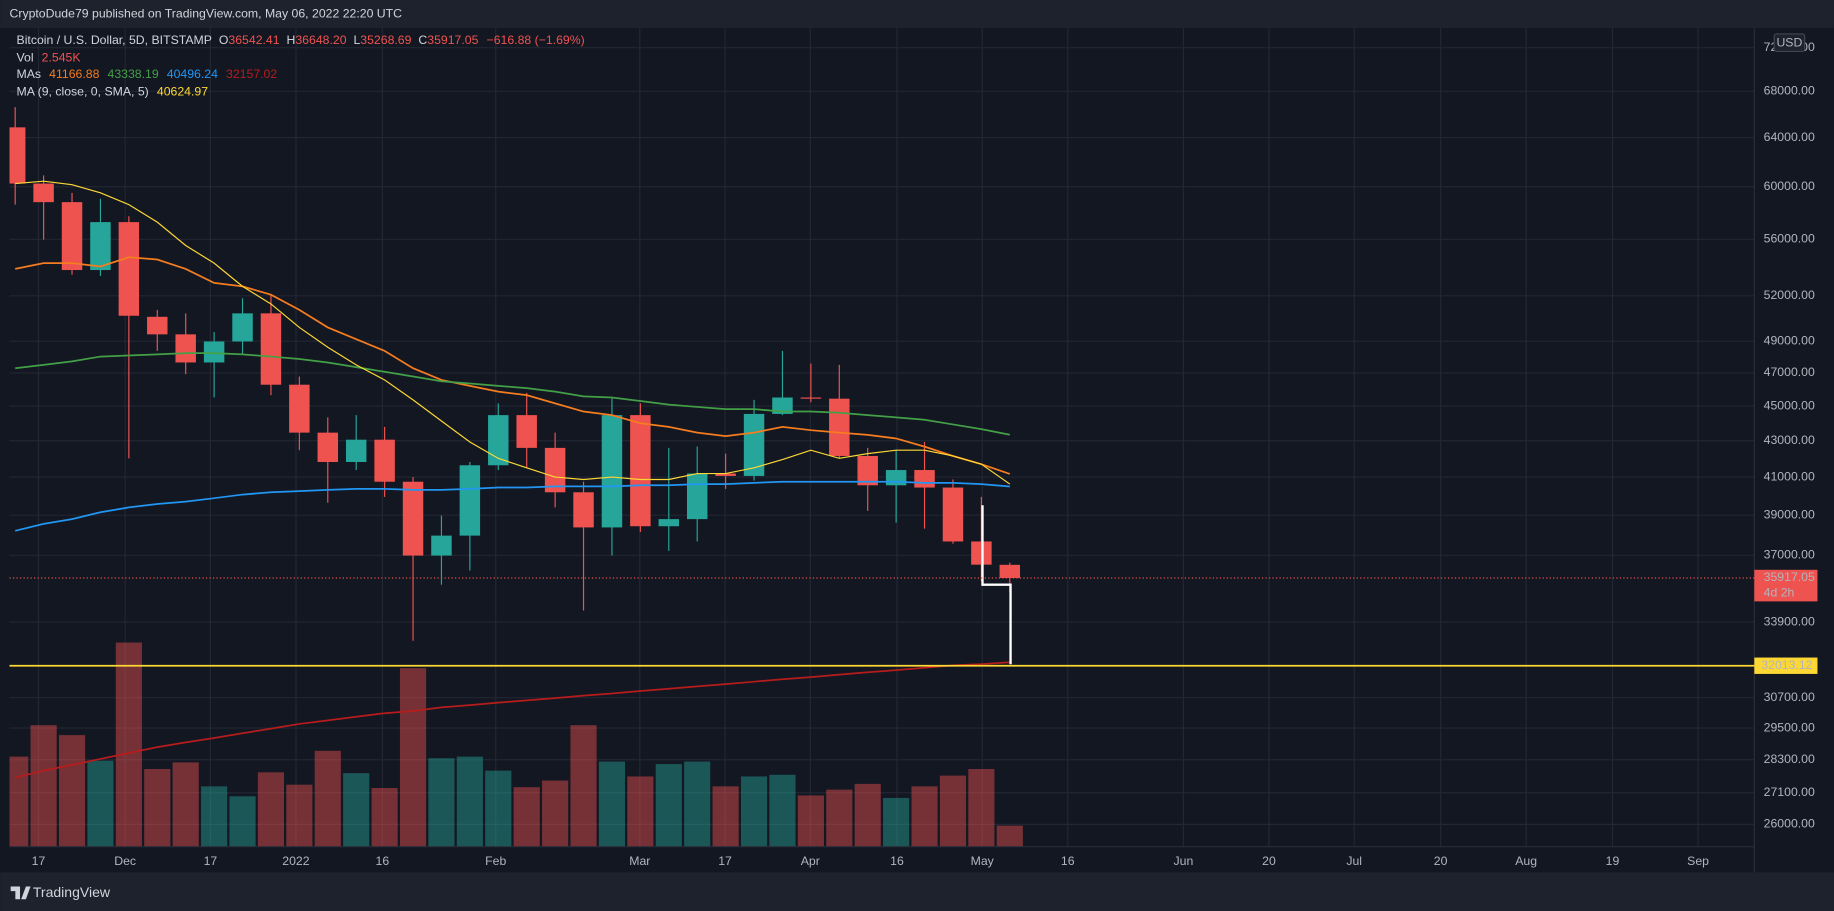 The height and width of the screenshot is (911, 1834). I want to click on y-tick-label: 64000.00, so click(1789, 137).